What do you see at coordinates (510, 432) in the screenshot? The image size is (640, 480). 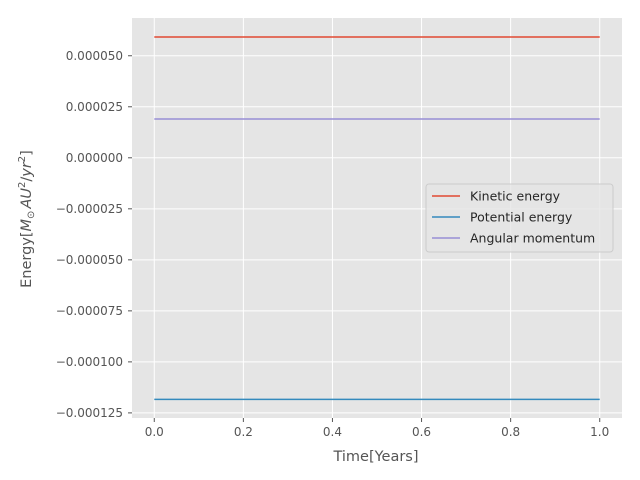 I see `x-tick-label: 0.8` at bounding box center [510, 432].